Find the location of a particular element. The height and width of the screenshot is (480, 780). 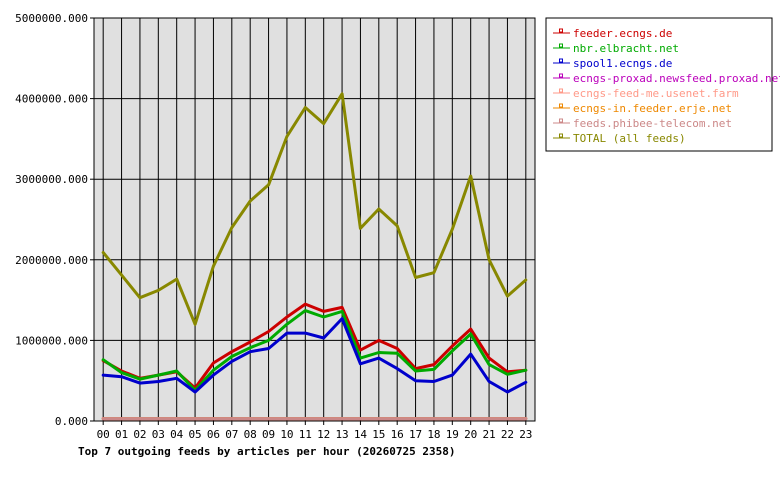

x-tick-label: 14 is located at coordinates (361, 434).